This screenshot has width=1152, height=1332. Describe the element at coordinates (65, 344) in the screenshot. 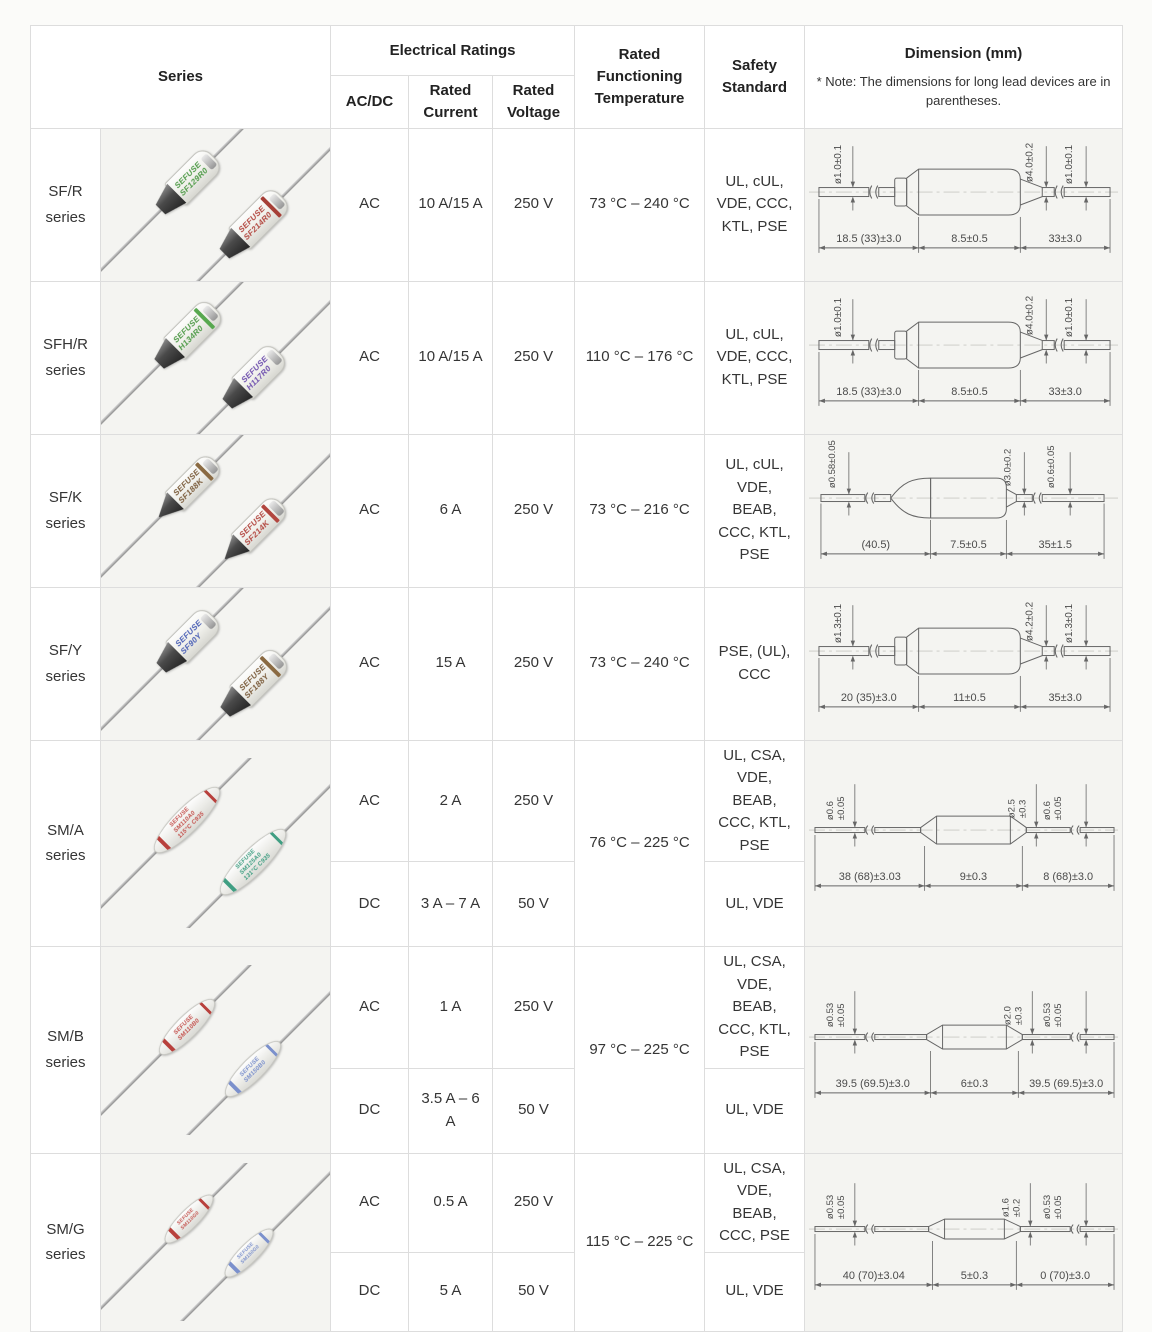

I see `series-name: SFH/R` at that location.